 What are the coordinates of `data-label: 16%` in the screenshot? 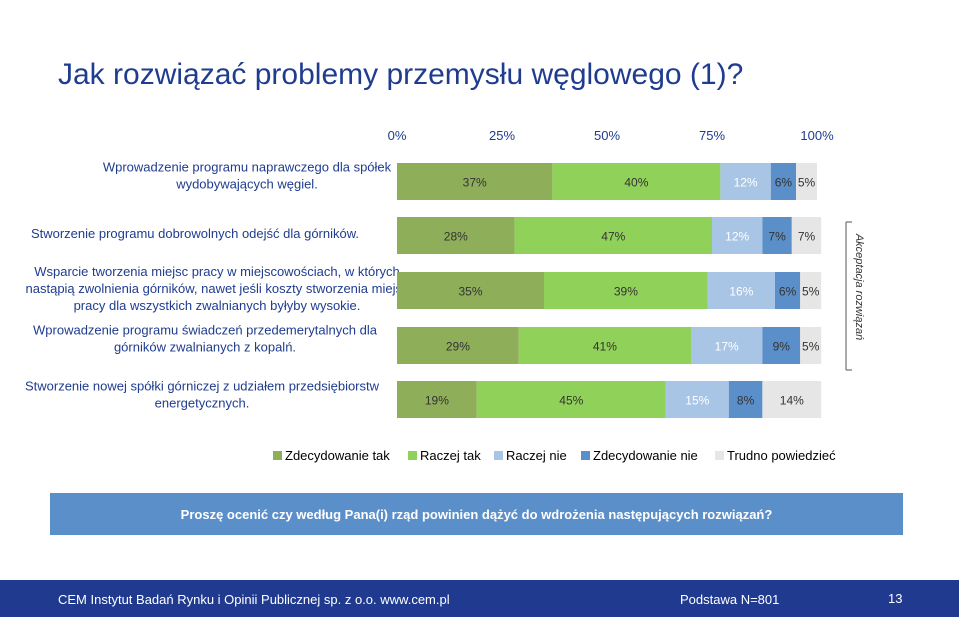 It's located at (741, 292).